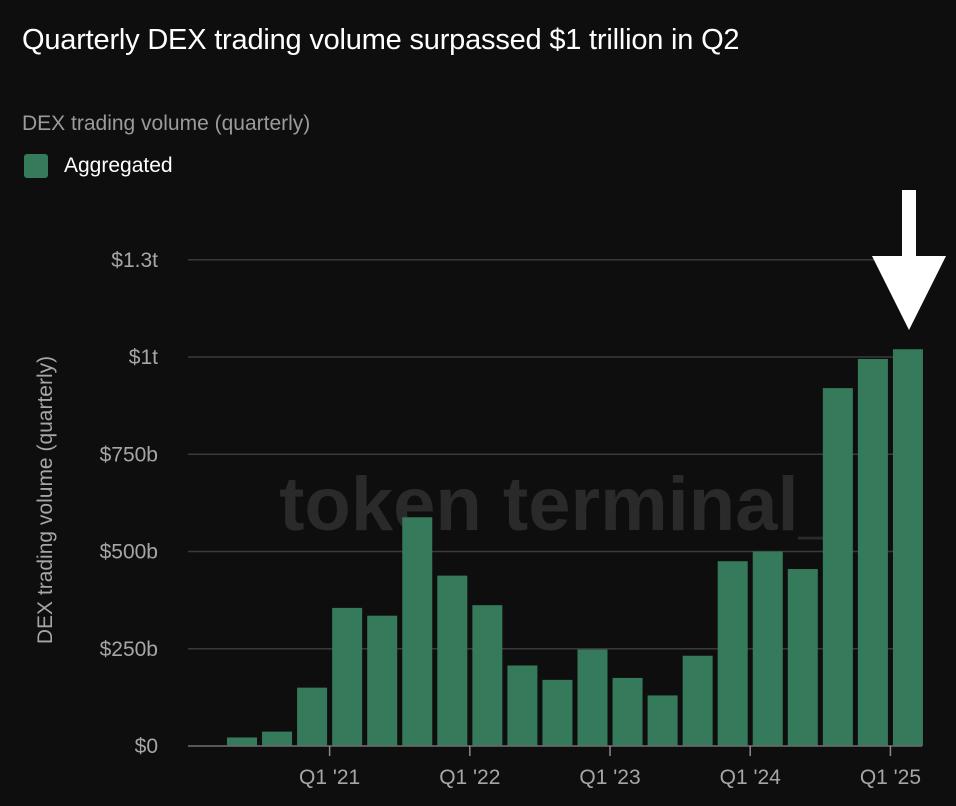 The width and height of the screenshot is (956, 806). Describe the element at coordinates (36, 166) in the screenshot. I see `legend-swatch-aggregated` at that location.